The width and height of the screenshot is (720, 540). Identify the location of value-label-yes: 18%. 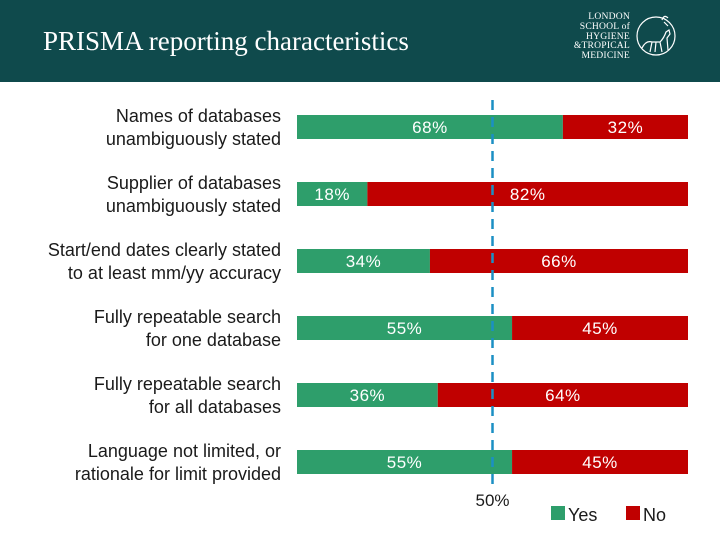
(332, 194).